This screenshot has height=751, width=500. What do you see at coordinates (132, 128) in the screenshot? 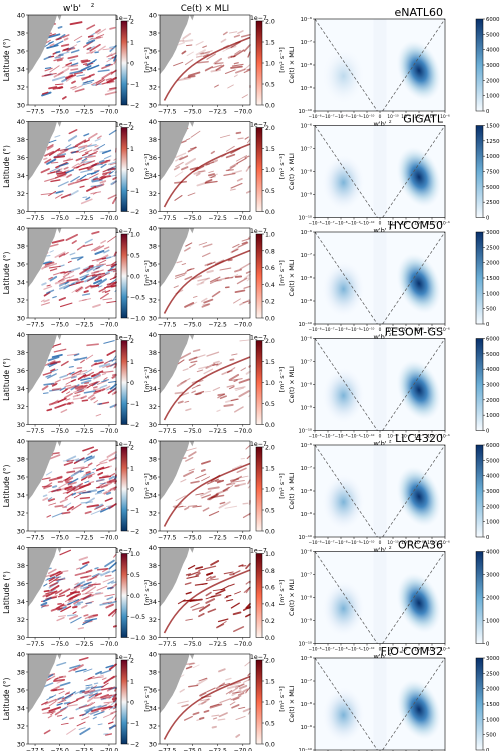
I see `colorbar-tick-label: 2` at bounding box center [132, 128].